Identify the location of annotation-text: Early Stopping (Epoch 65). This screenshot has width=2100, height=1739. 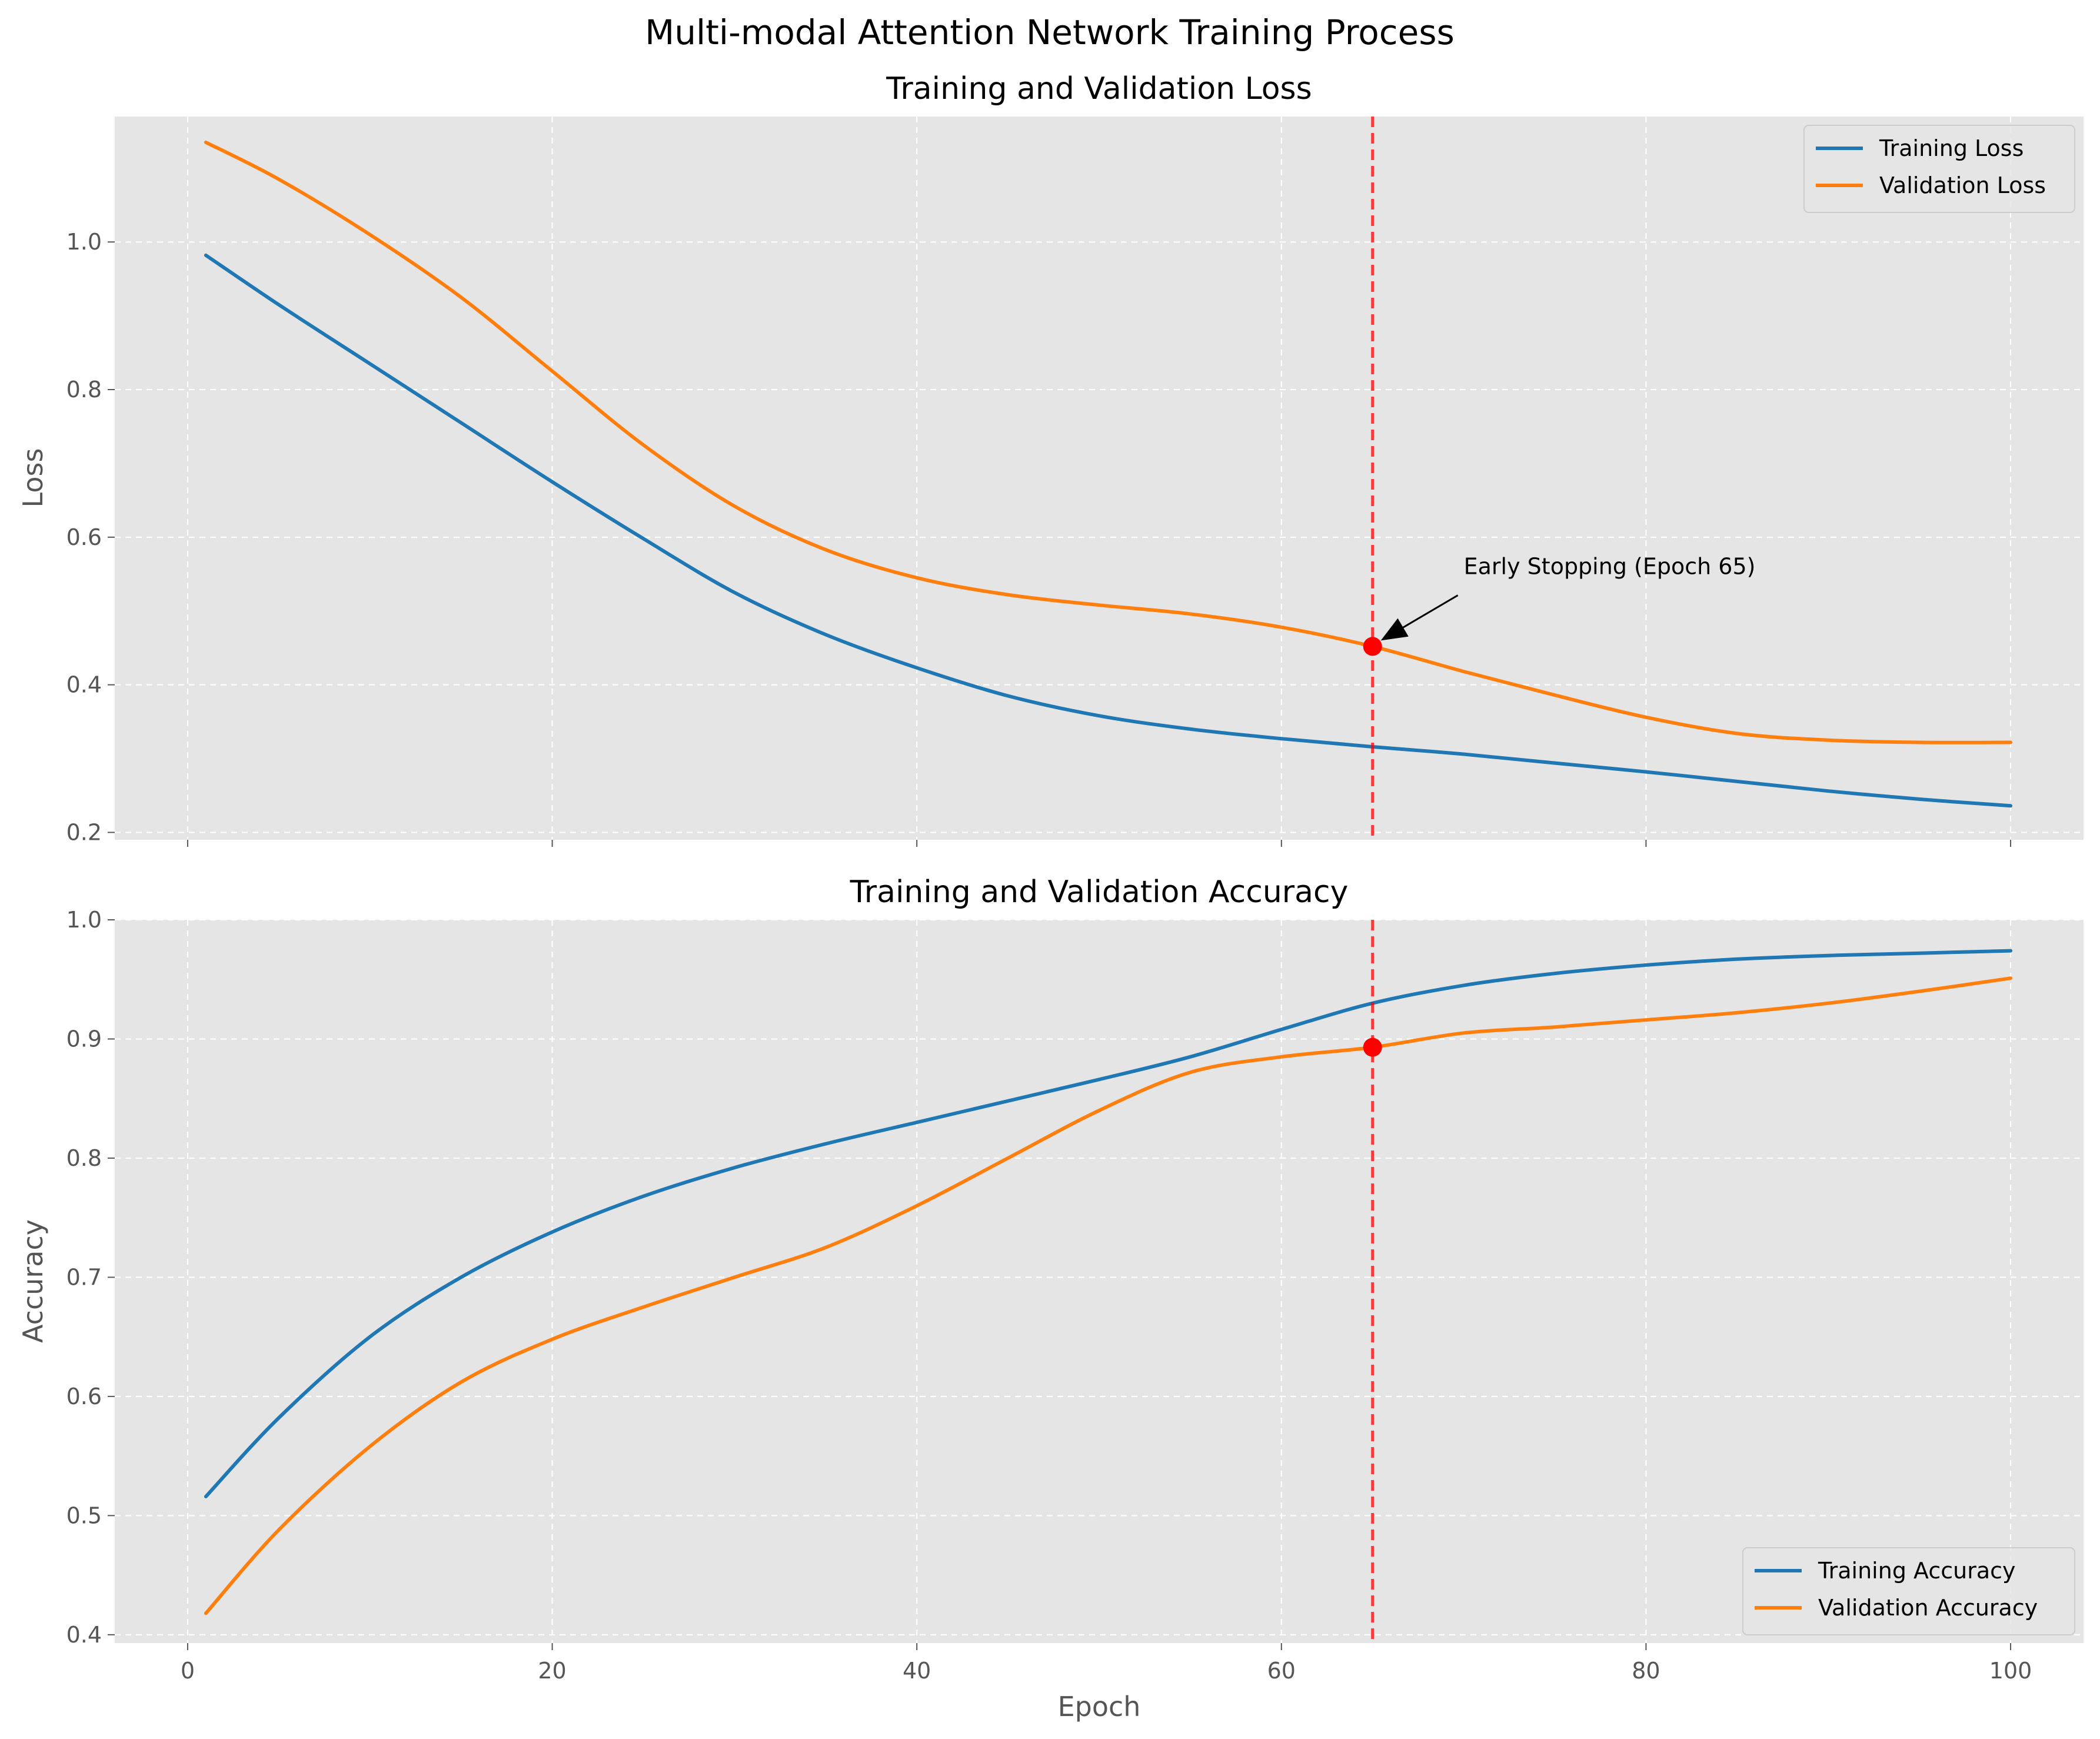
(1610, 567).